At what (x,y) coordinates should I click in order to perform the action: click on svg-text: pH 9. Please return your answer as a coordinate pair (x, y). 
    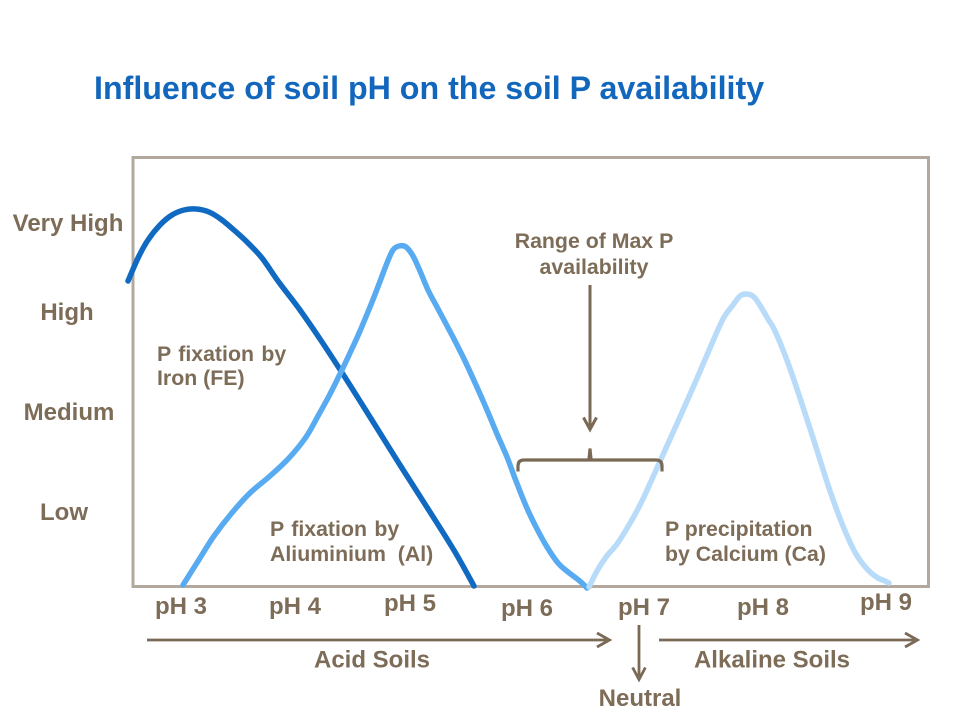
    Looking at the image, I should click on (886, 602).